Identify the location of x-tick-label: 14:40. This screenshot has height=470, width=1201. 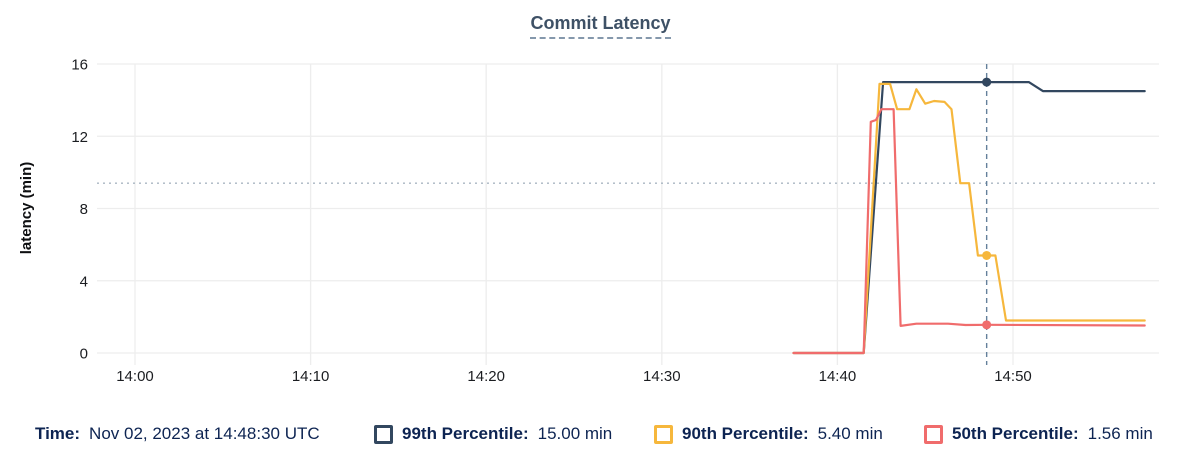
(838, 376).